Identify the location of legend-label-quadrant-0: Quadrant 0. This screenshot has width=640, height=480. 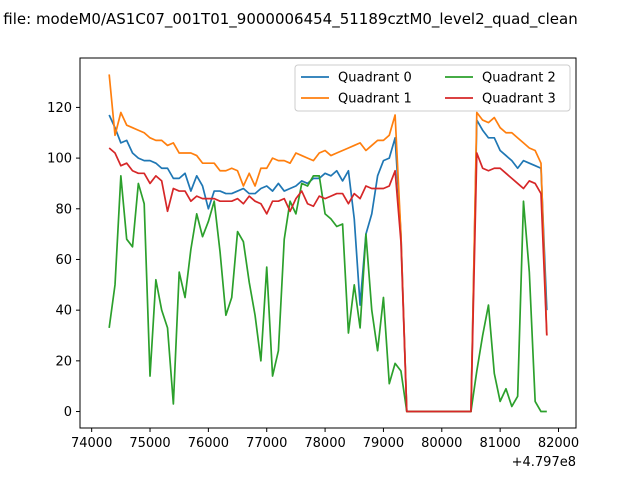
(375, 78).